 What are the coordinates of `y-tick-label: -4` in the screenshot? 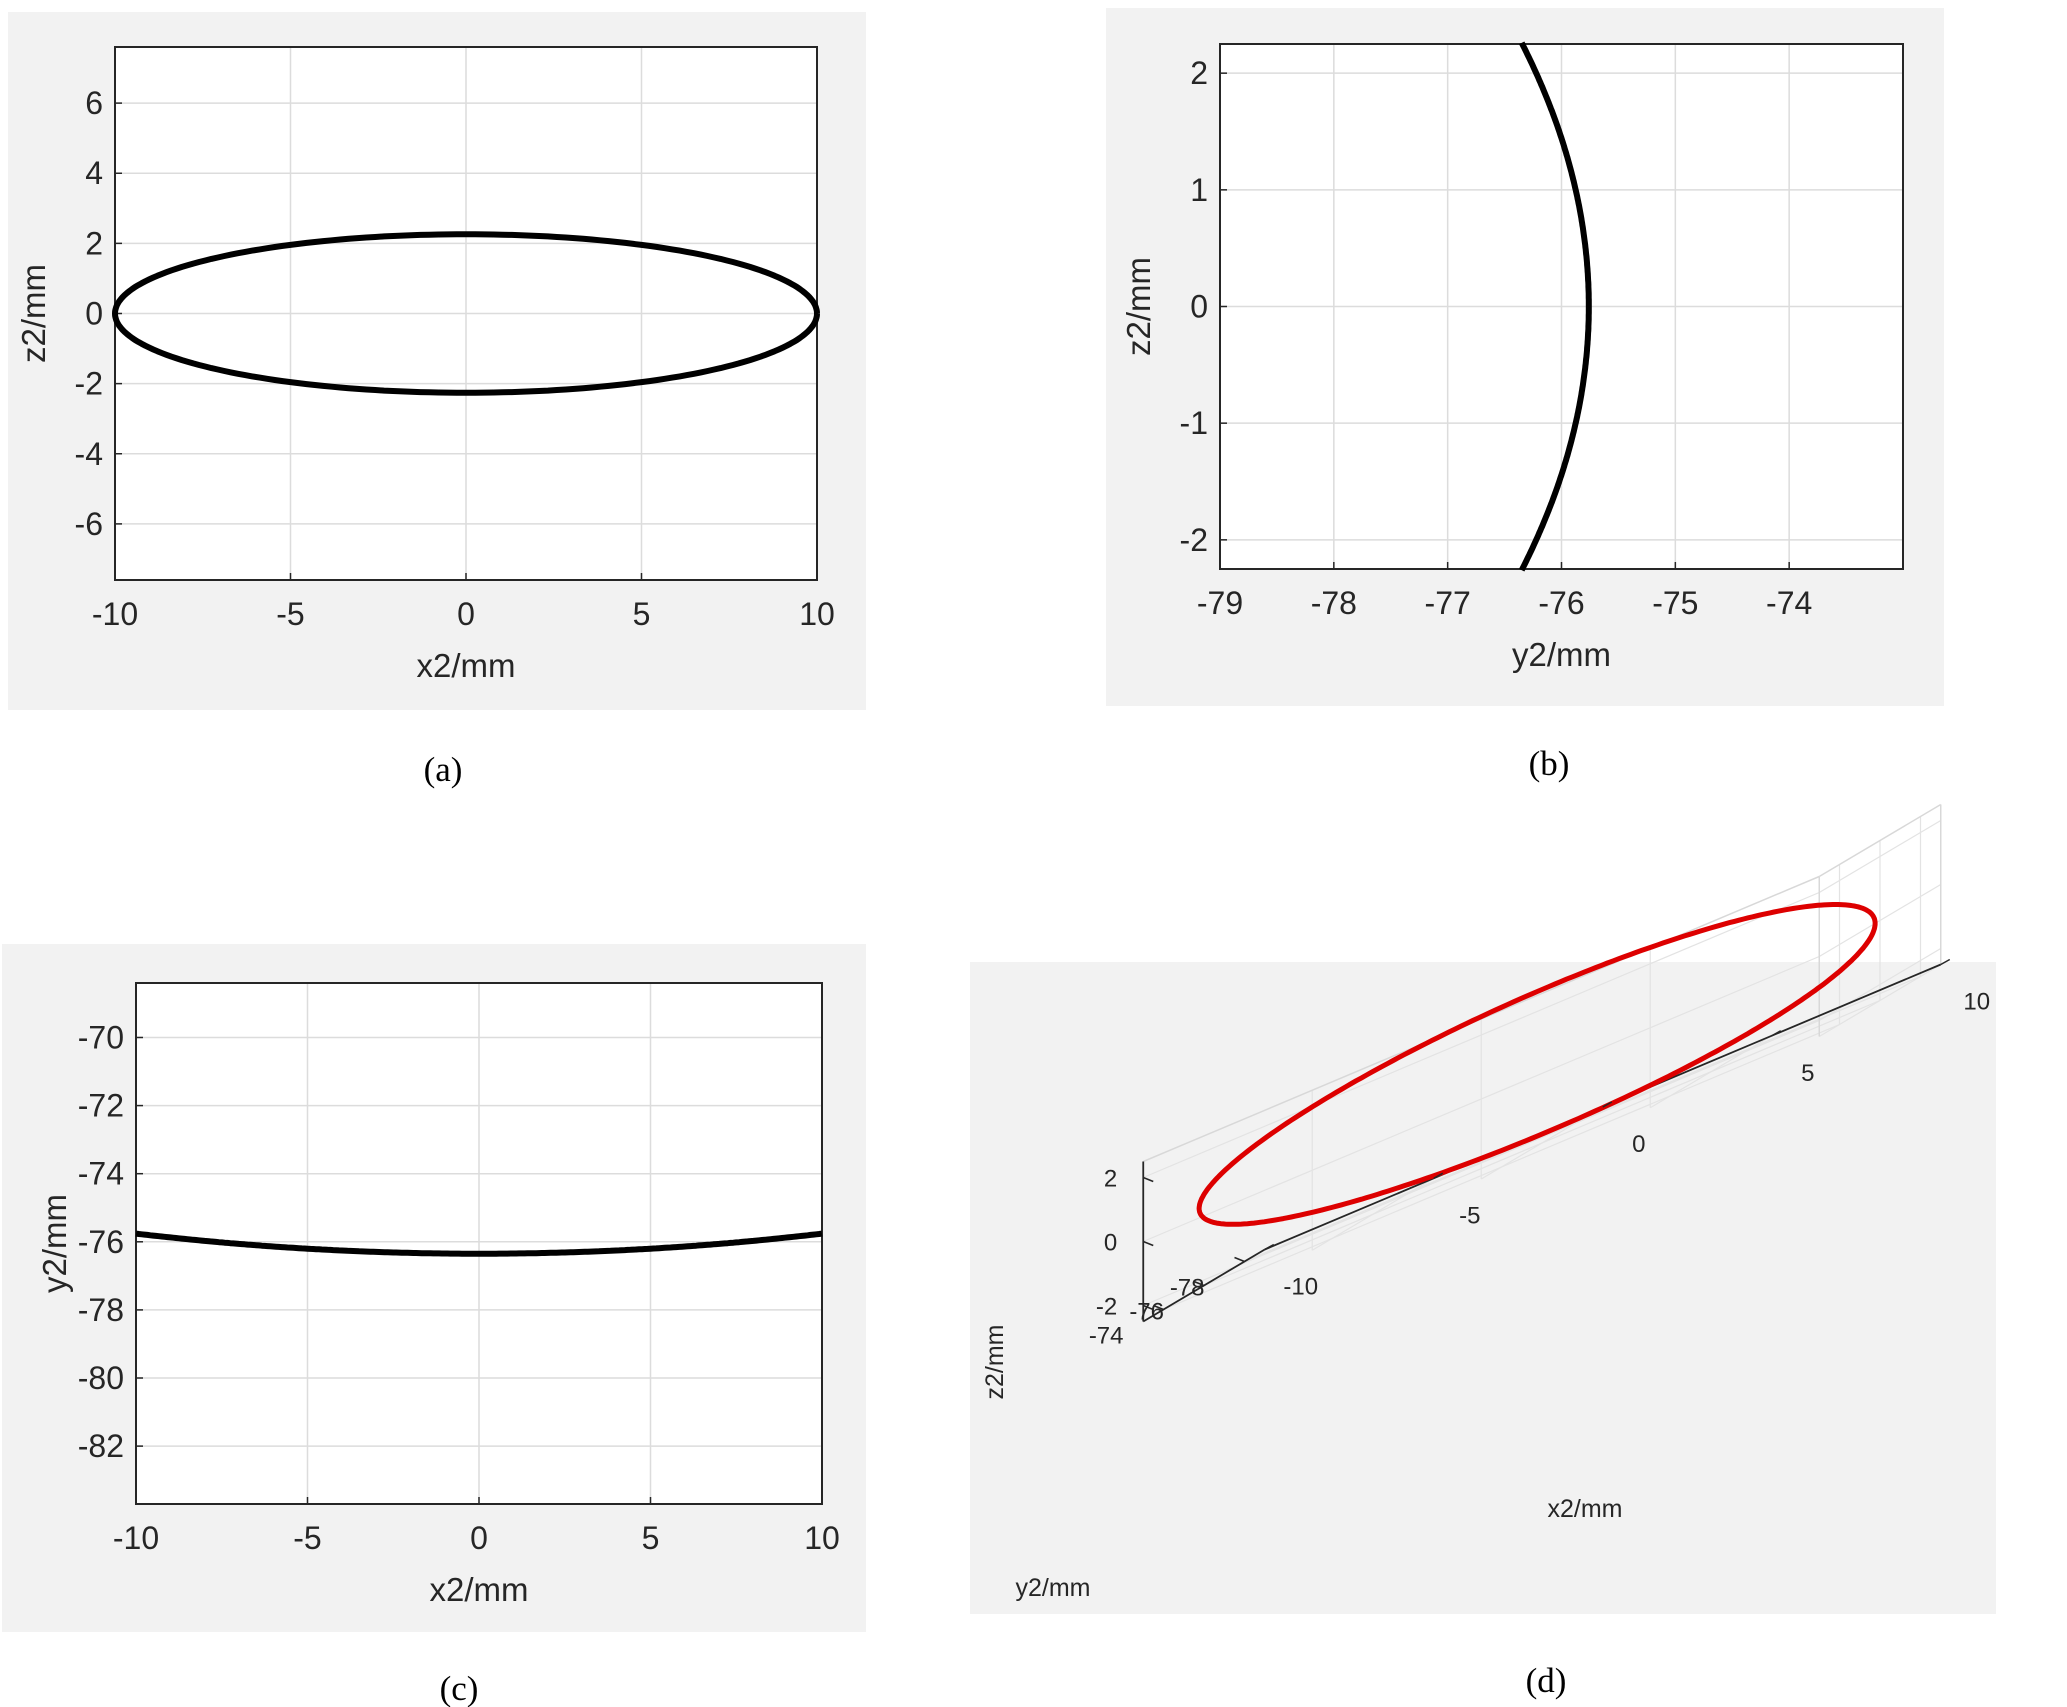 It's located at (89, 454).